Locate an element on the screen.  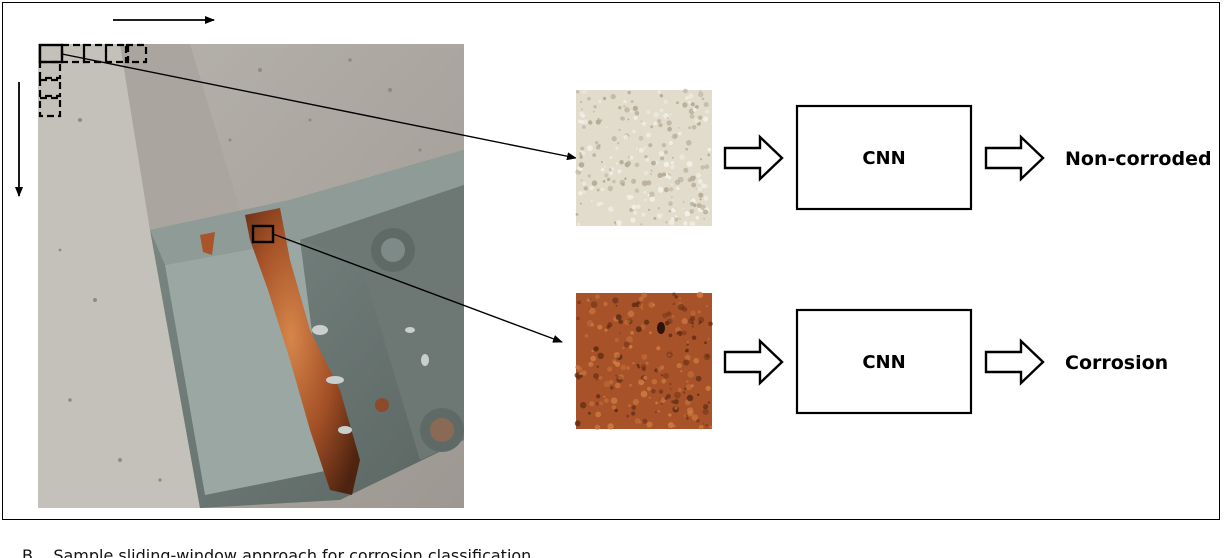
block-arrow-to-output-top is located at coordinates (1014, 158).